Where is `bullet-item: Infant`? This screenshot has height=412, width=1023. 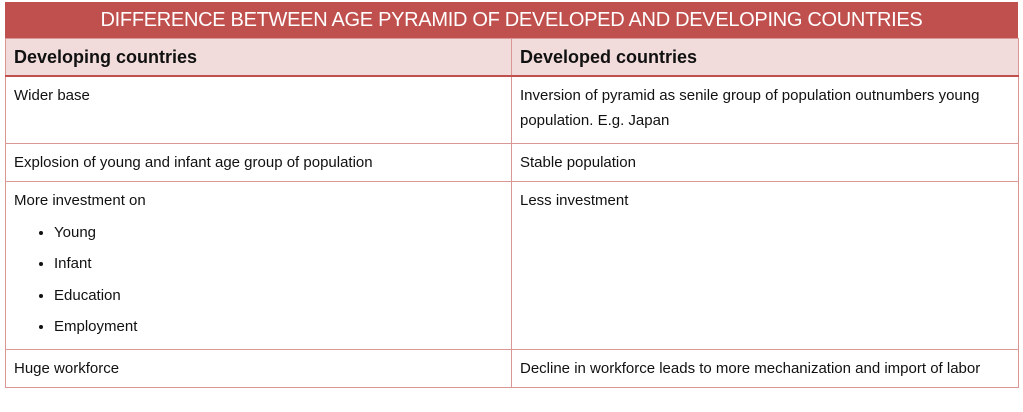
bullet-item: Infant is located at coordinates (278, 264).